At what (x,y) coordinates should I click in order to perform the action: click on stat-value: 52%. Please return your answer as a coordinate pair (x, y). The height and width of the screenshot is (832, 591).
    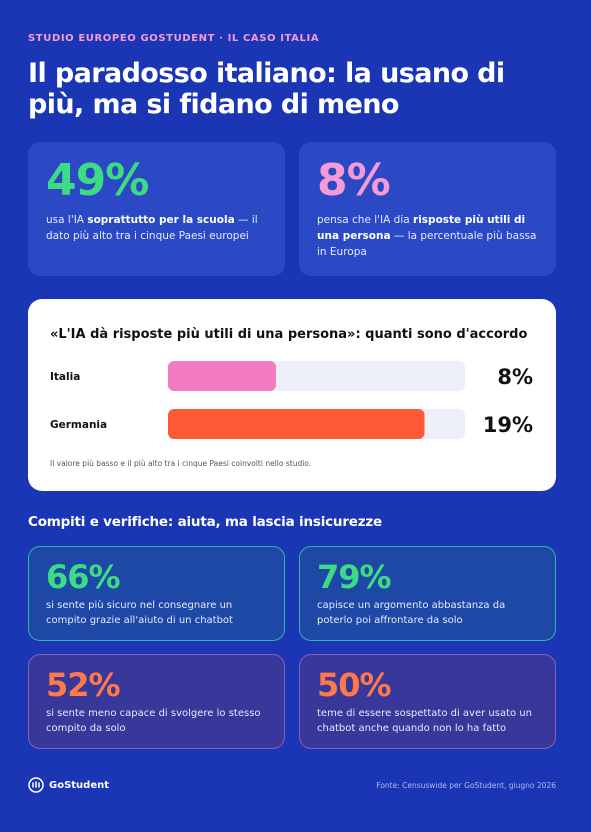
    Looking at the image, I should click on (83, 685).